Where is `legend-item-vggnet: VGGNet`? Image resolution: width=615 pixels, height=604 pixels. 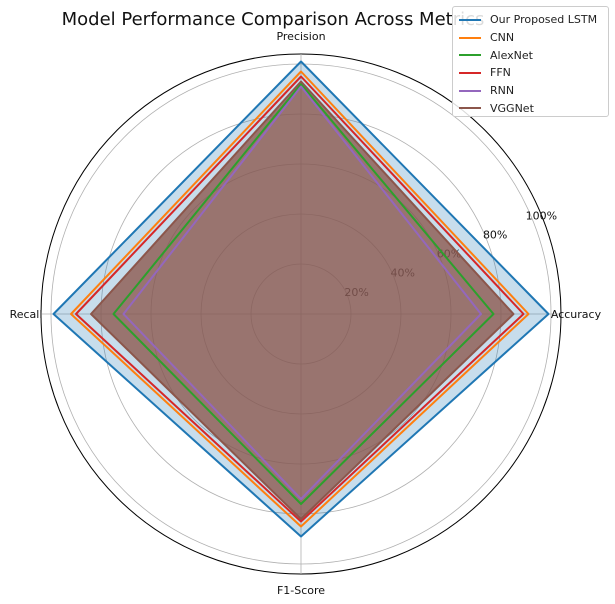
legend-item-vggnet: VGGNet is located at coordinates (533, 108).